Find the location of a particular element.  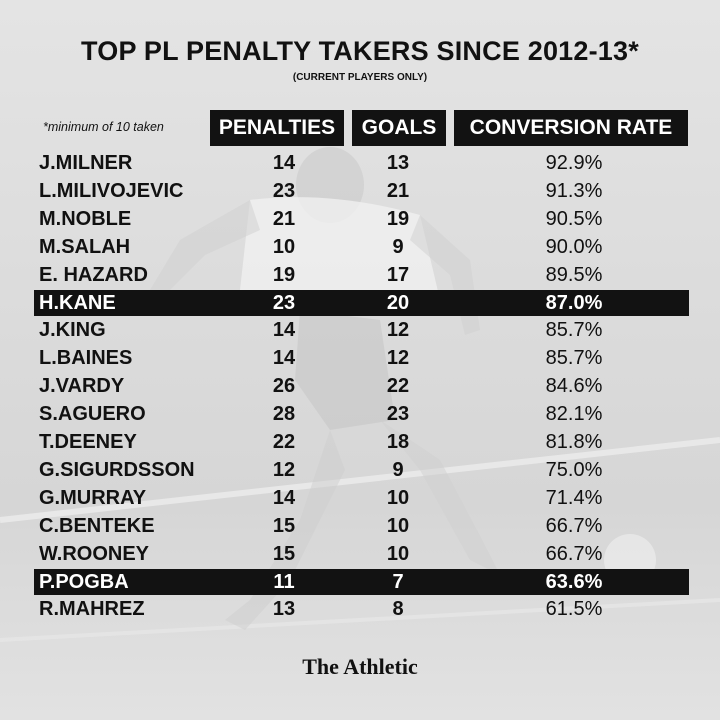

column-header-goals: GOALS is located at coordinates (399, 128).